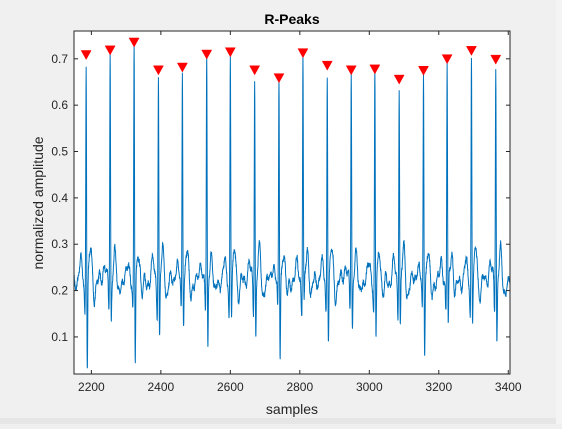 Image resolution: width=562 pixels, height=429 pixels. Describe the element at coordinates (59, 291) in the screenshot. I see `y-tick-label: 0.2` at that location.